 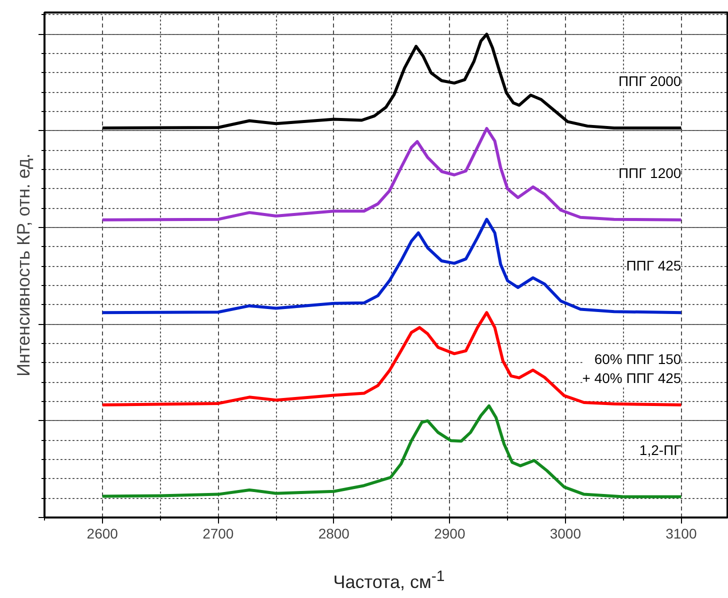 I want to click on x-tick-label: 2600, so click(x=102, y=534).